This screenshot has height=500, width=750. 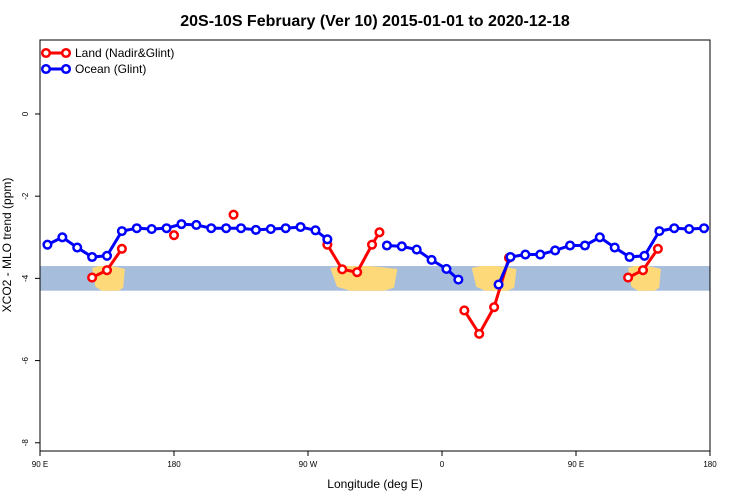 What do you see at coordinates (308, 464) in the screenshot?
I see `x-tick-label-2: 90 W` at bounding box center [308, 464].